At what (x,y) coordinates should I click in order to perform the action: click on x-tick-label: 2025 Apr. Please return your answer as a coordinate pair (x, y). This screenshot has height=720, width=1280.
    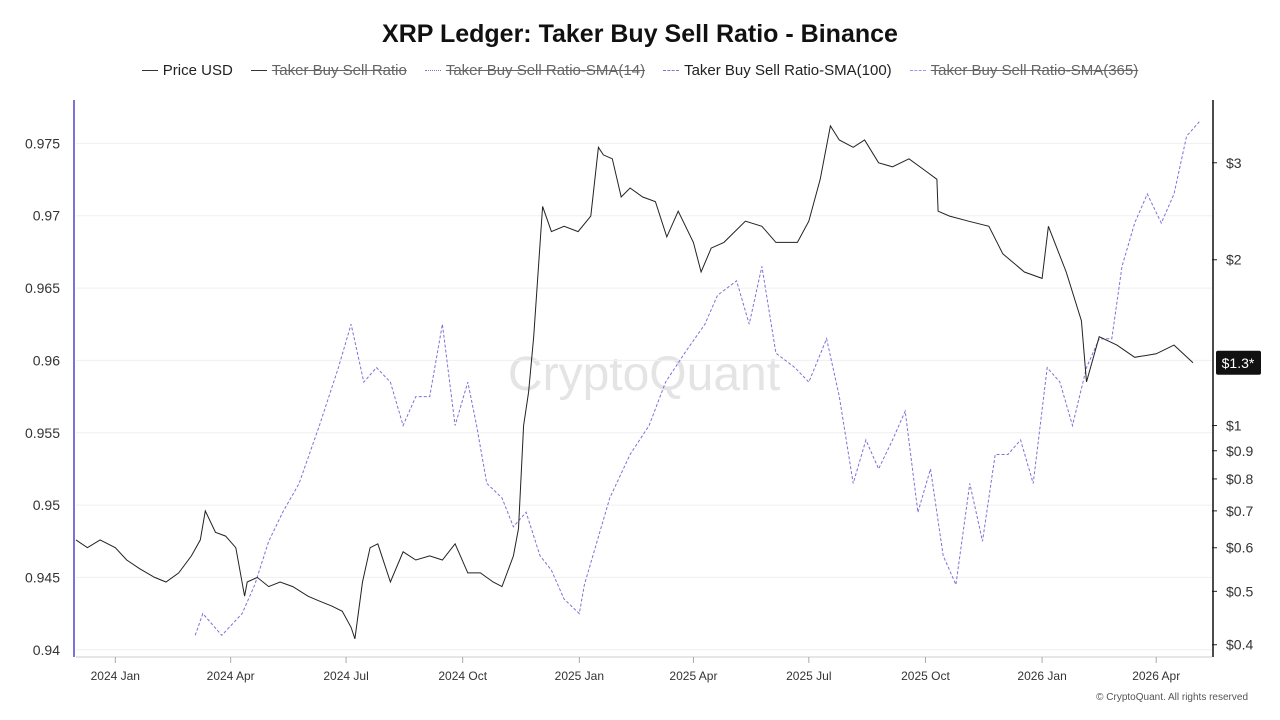
    Looking at the image, I should click on (693, 676).